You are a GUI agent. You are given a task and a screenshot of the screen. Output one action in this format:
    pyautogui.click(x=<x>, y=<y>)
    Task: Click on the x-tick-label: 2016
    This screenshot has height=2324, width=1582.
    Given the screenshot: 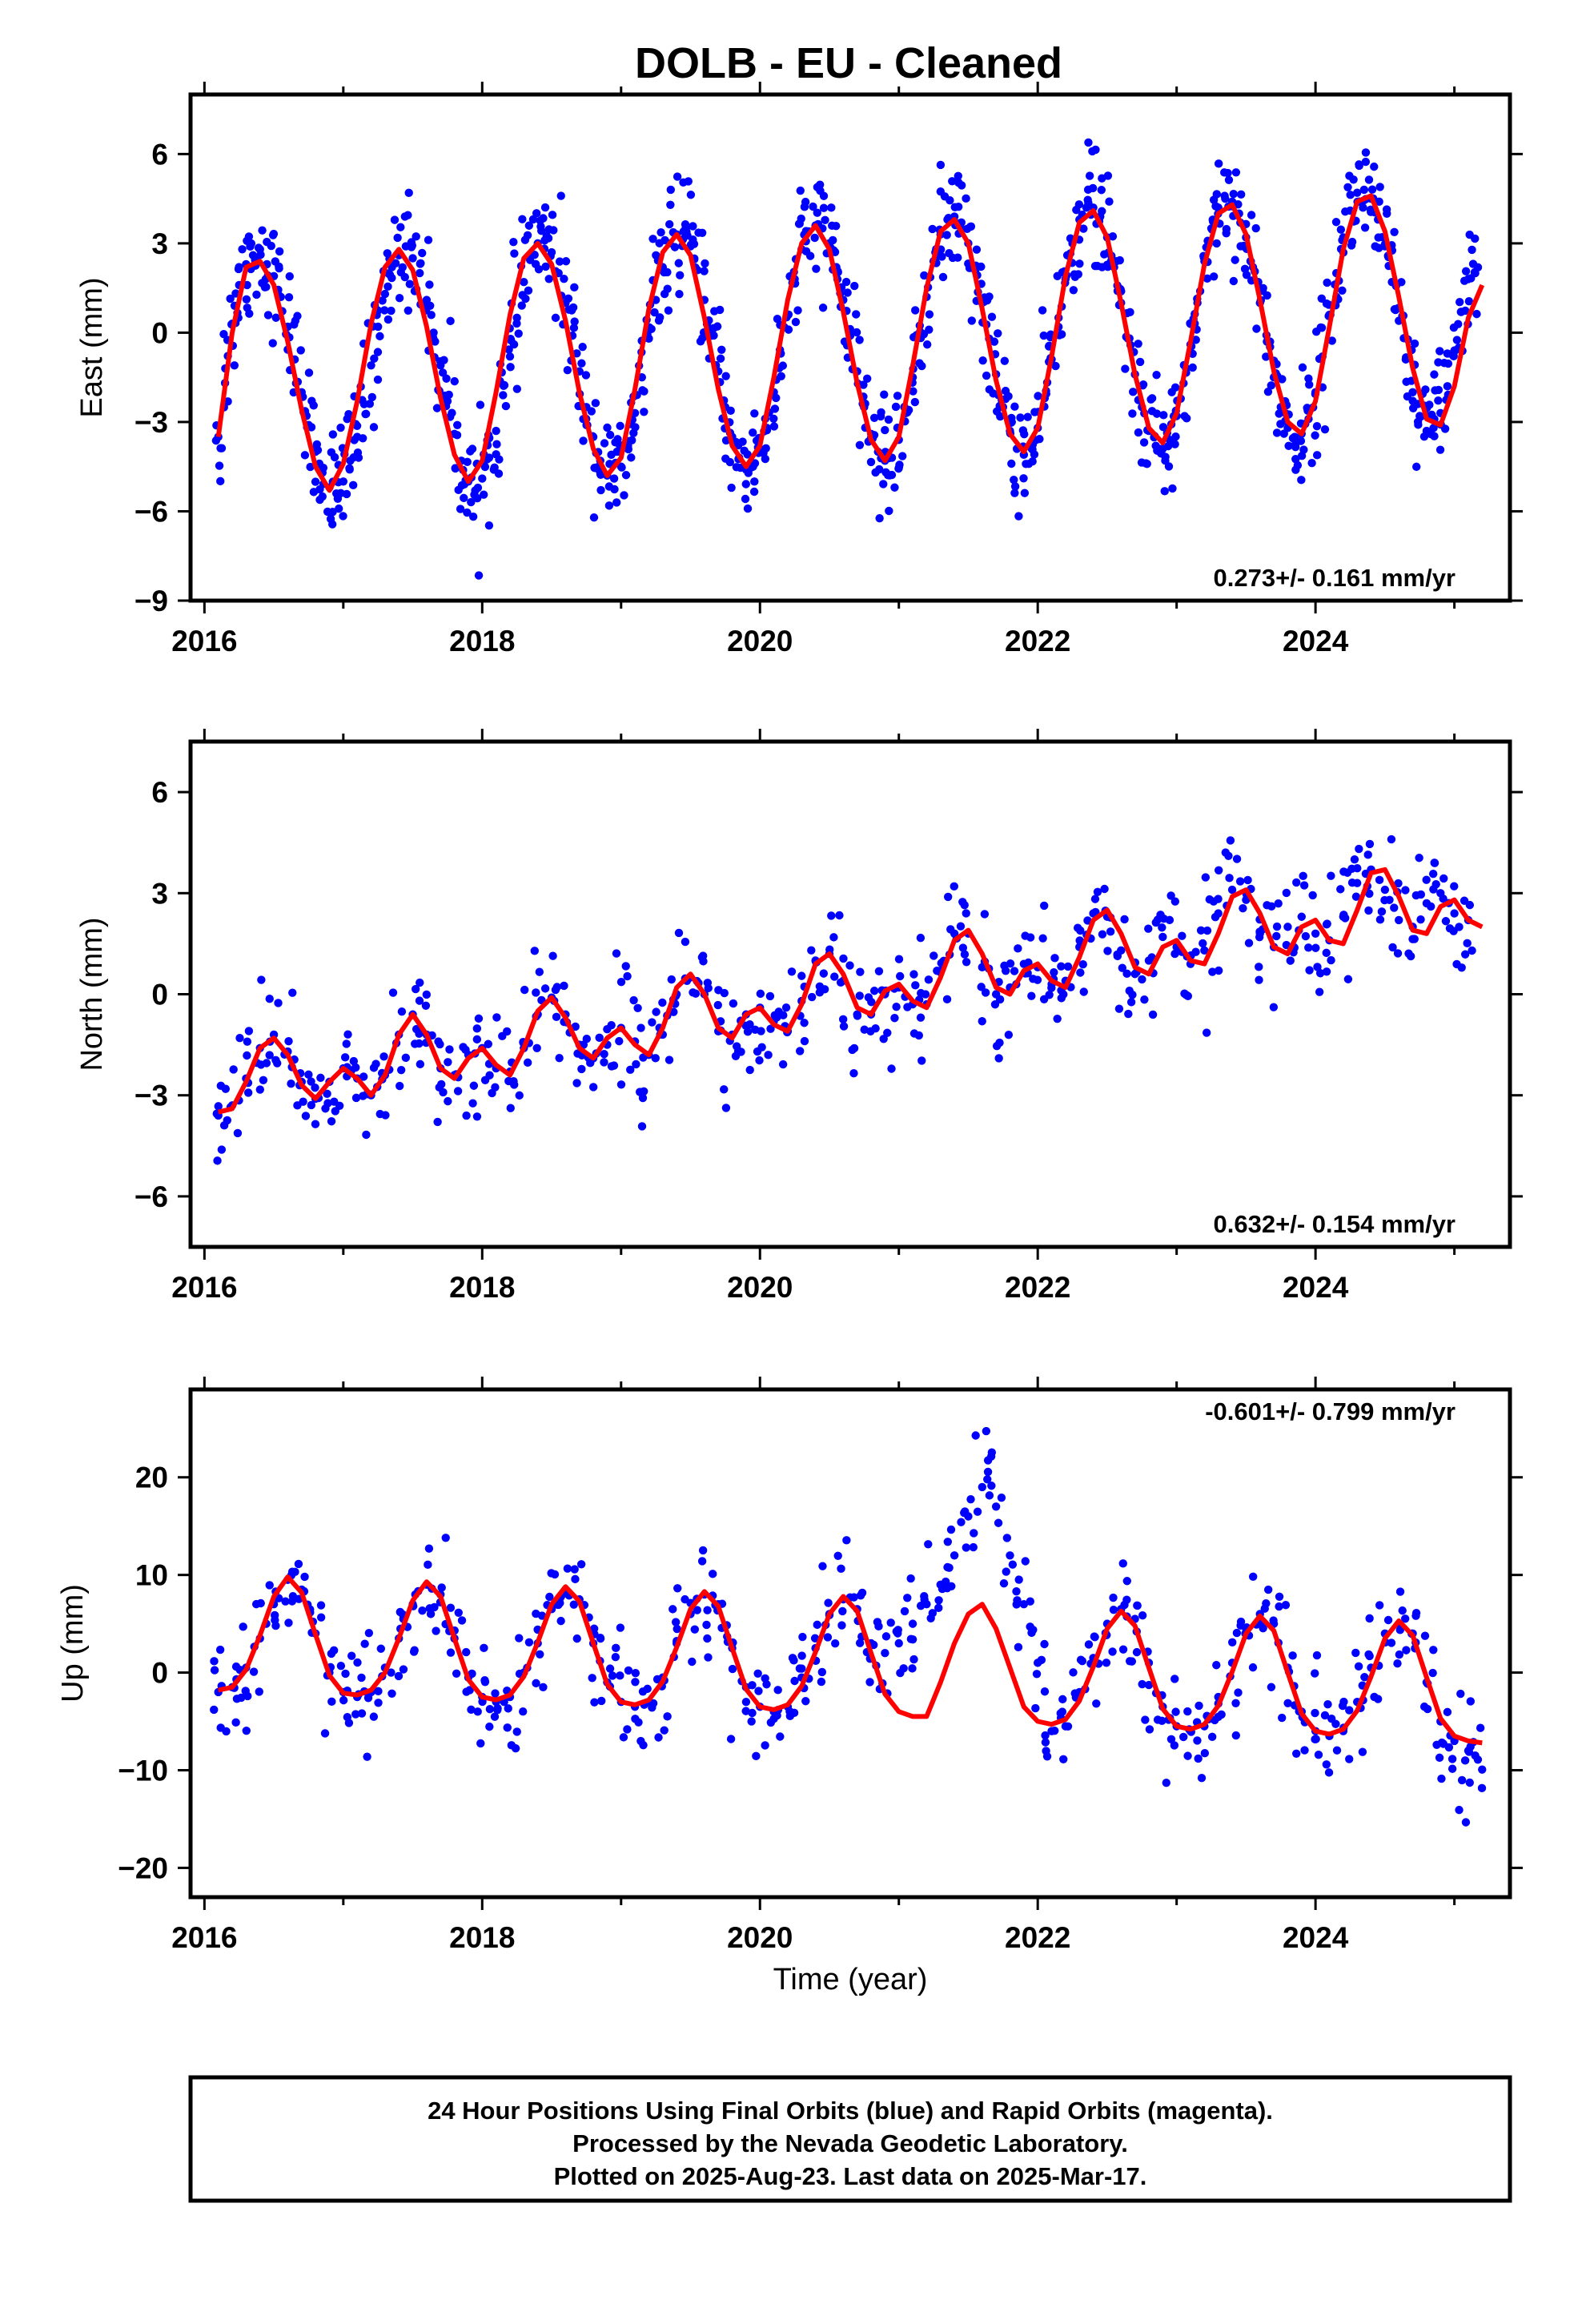 What is the action you would take?
    pyautogui.click(x=204, y=1938)
    